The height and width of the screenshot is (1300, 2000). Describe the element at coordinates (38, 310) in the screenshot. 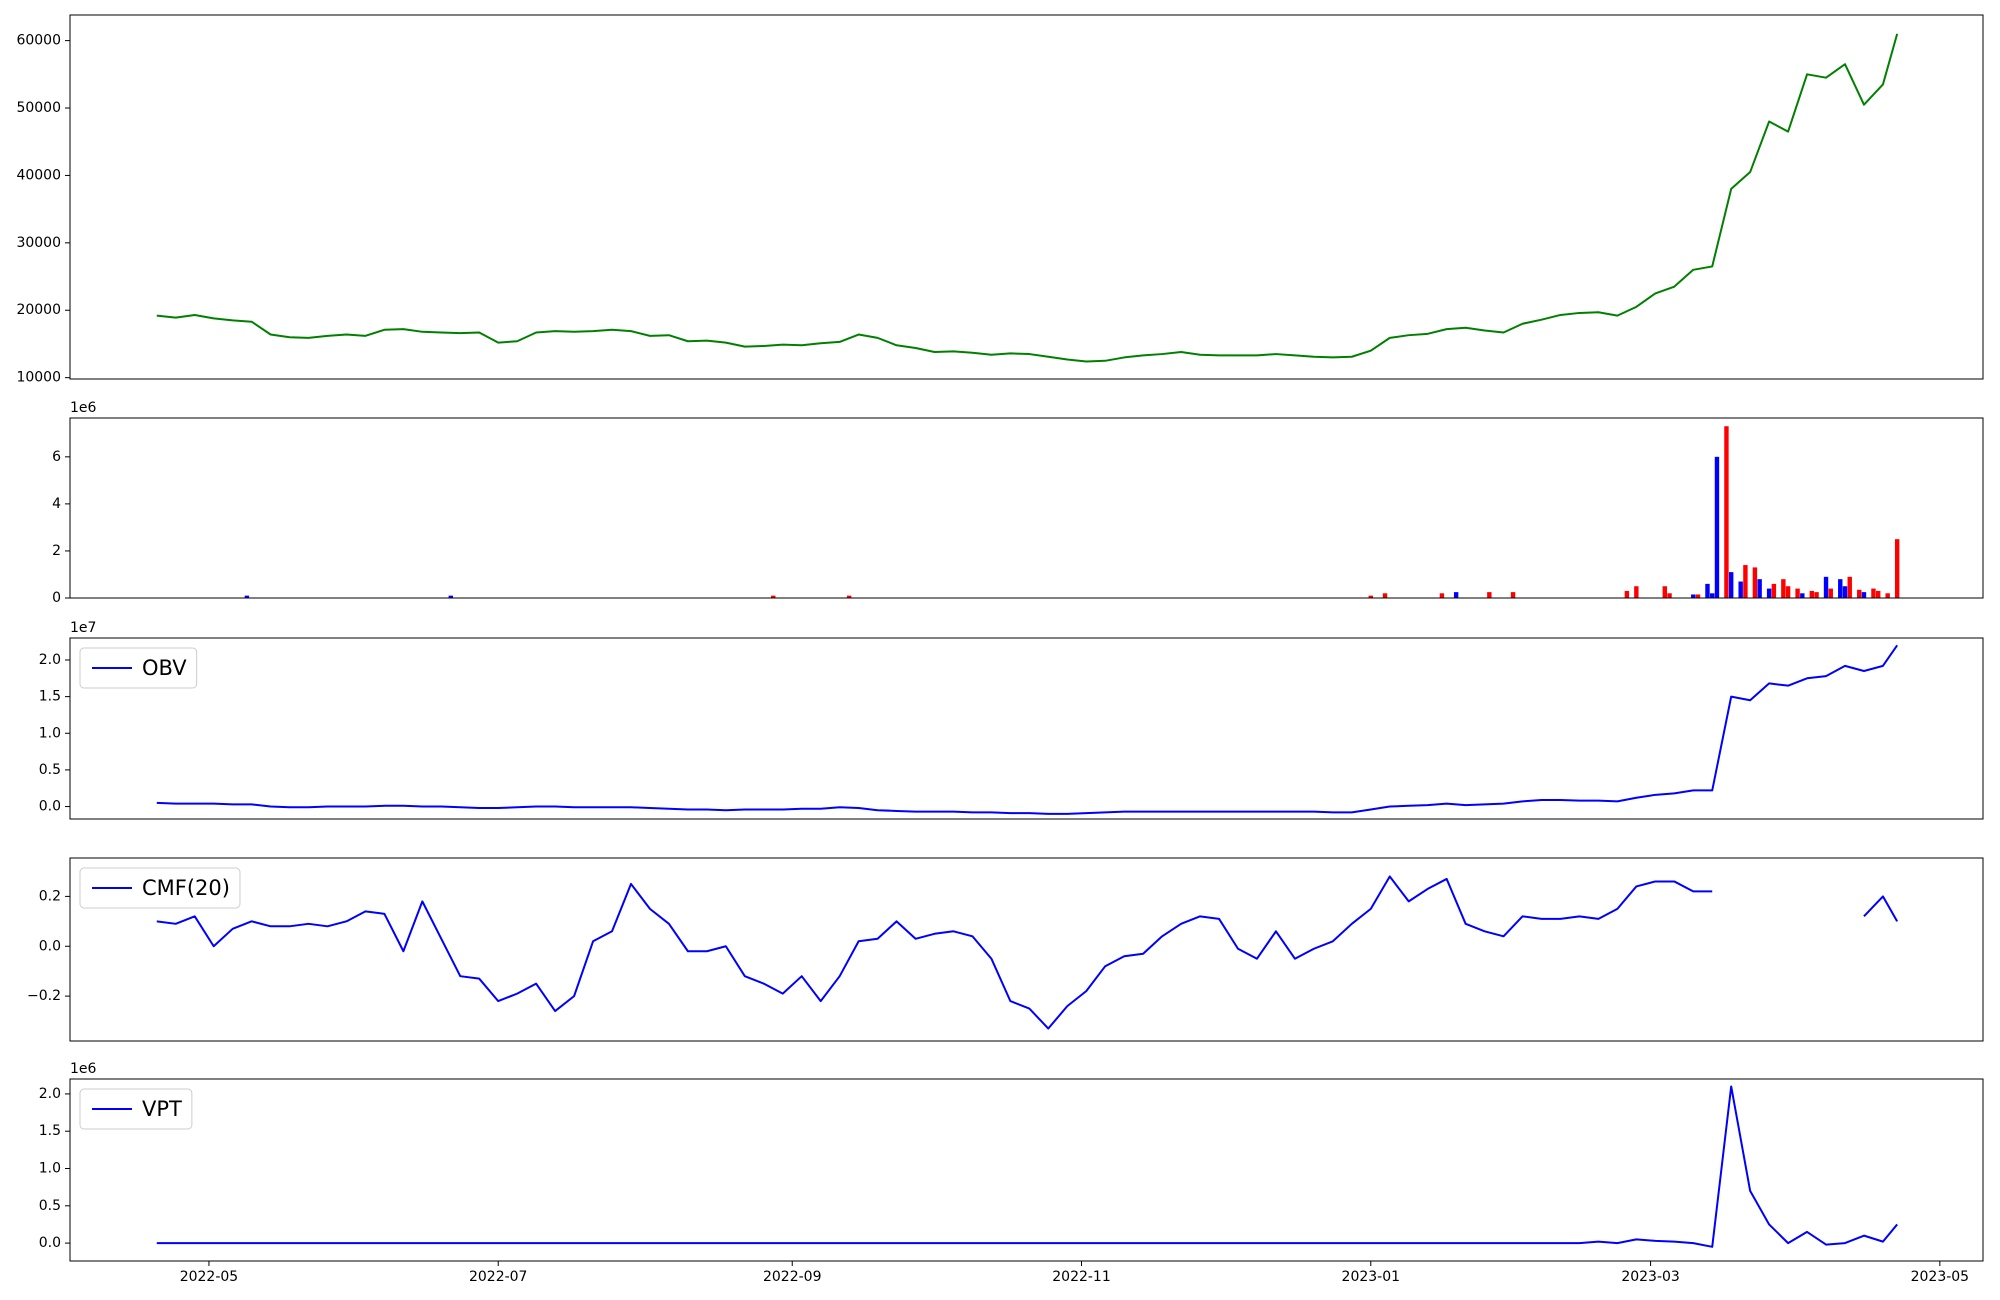

I see `y-tick-label: 20000` at that location.